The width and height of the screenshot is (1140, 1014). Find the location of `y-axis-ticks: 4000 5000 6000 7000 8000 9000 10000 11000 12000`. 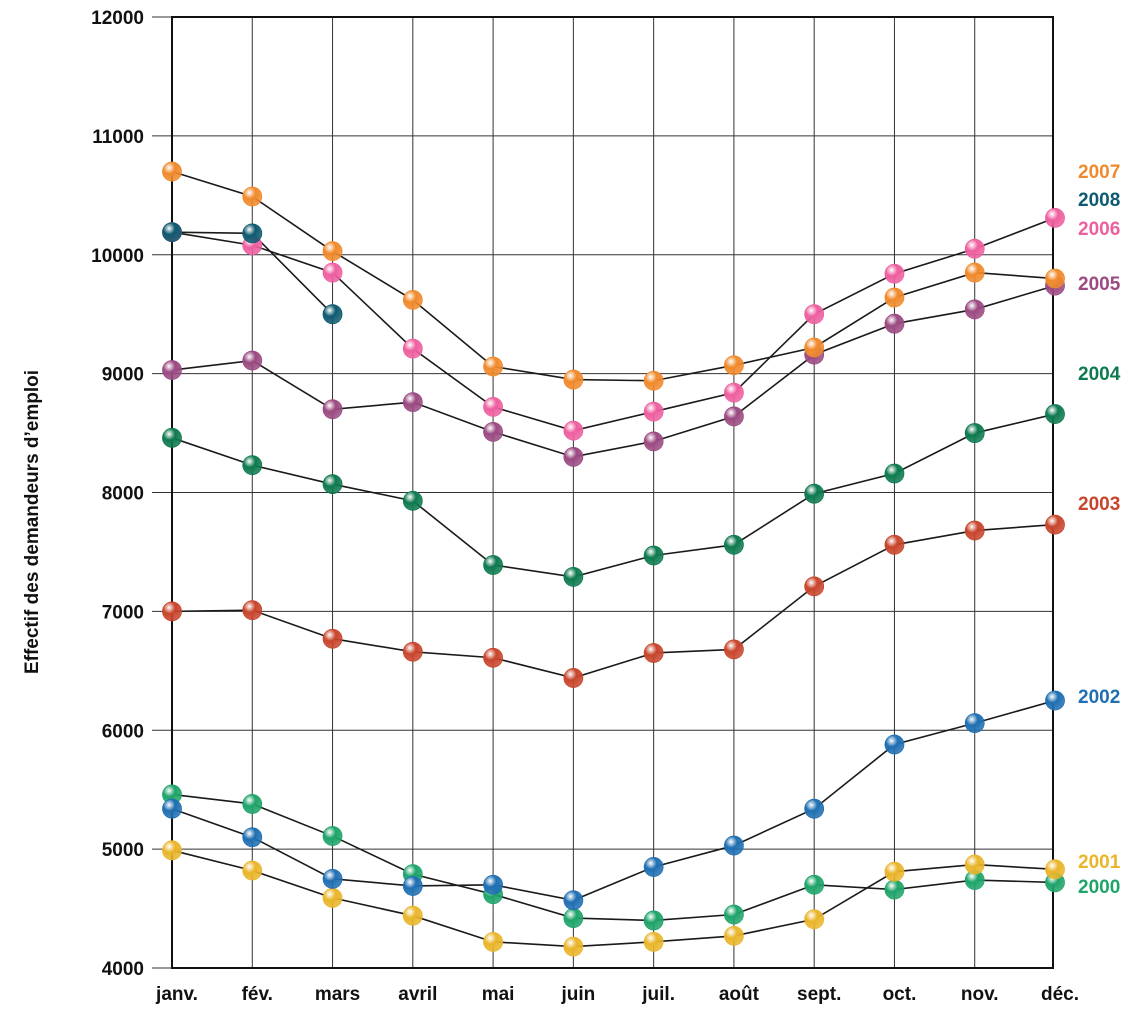

y-axis-ticks: 4000 5000 6000 7000 8000 9000 10000 11000 12000 is located at coordinates (117, 494).